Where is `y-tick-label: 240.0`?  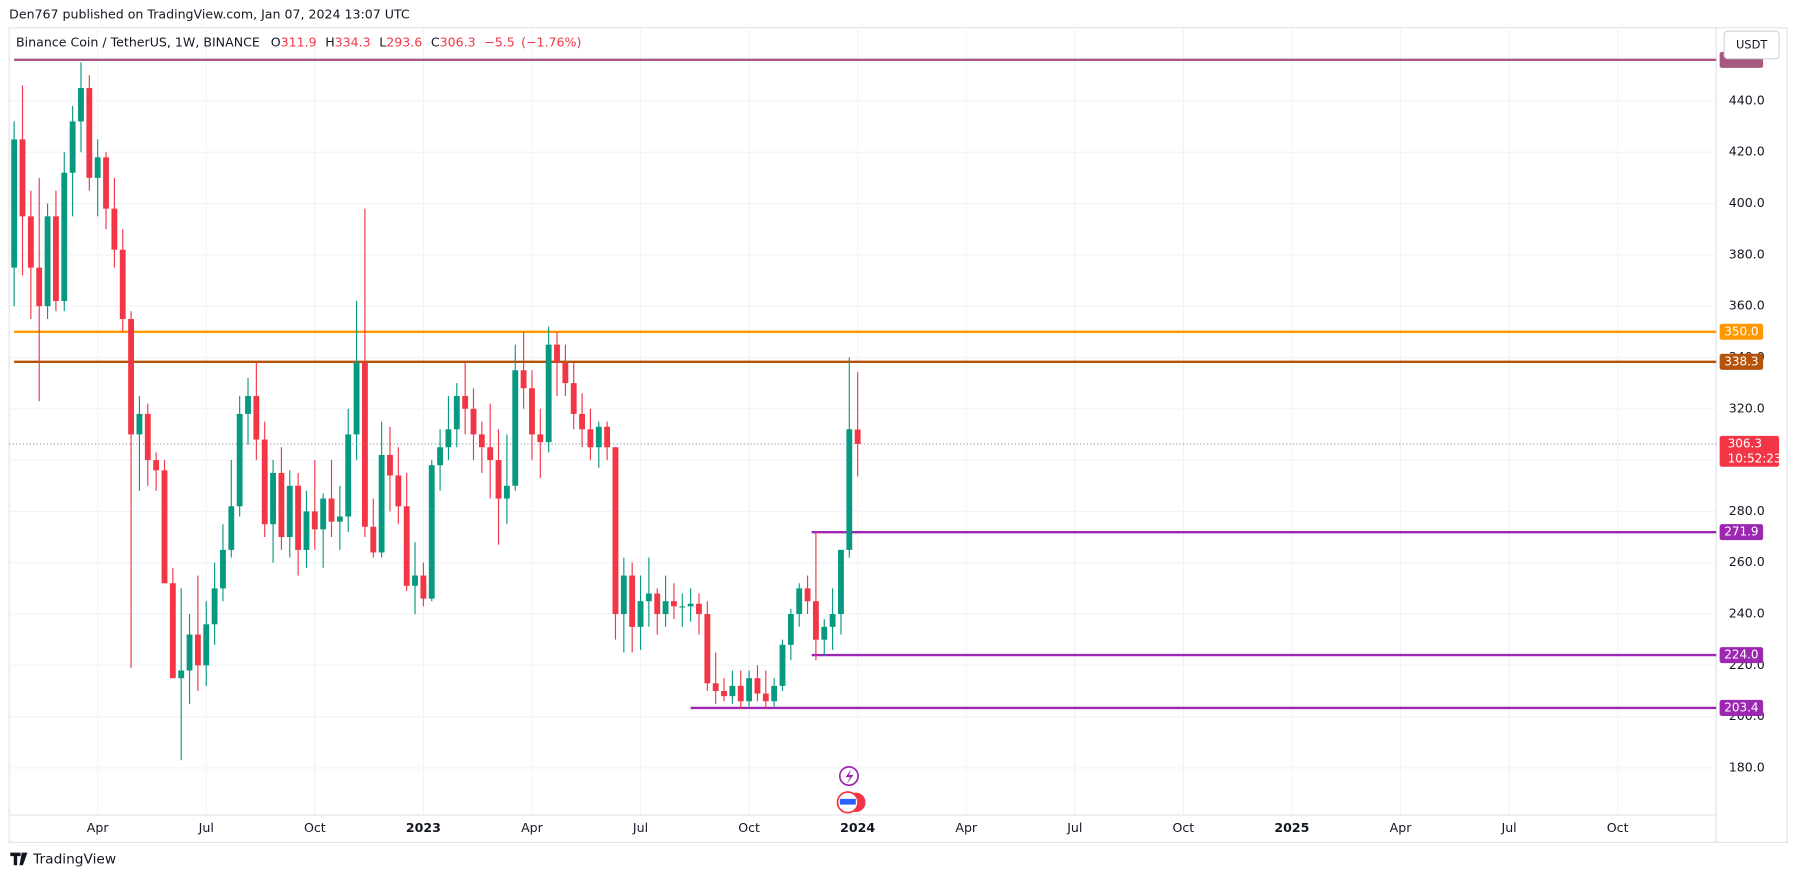
y-tick-label: 240.0 is located at coordinates (1747, 613).